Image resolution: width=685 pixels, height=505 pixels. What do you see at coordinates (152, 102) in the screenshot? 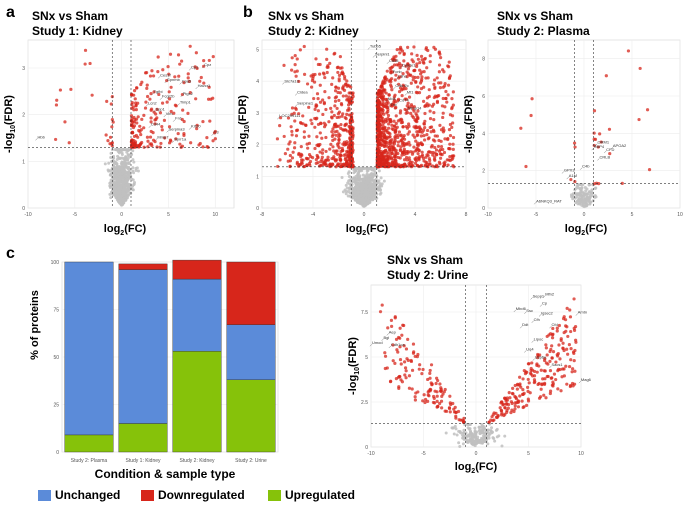
I see `protein-label: Lcn2` at bounding box center [152, 102].